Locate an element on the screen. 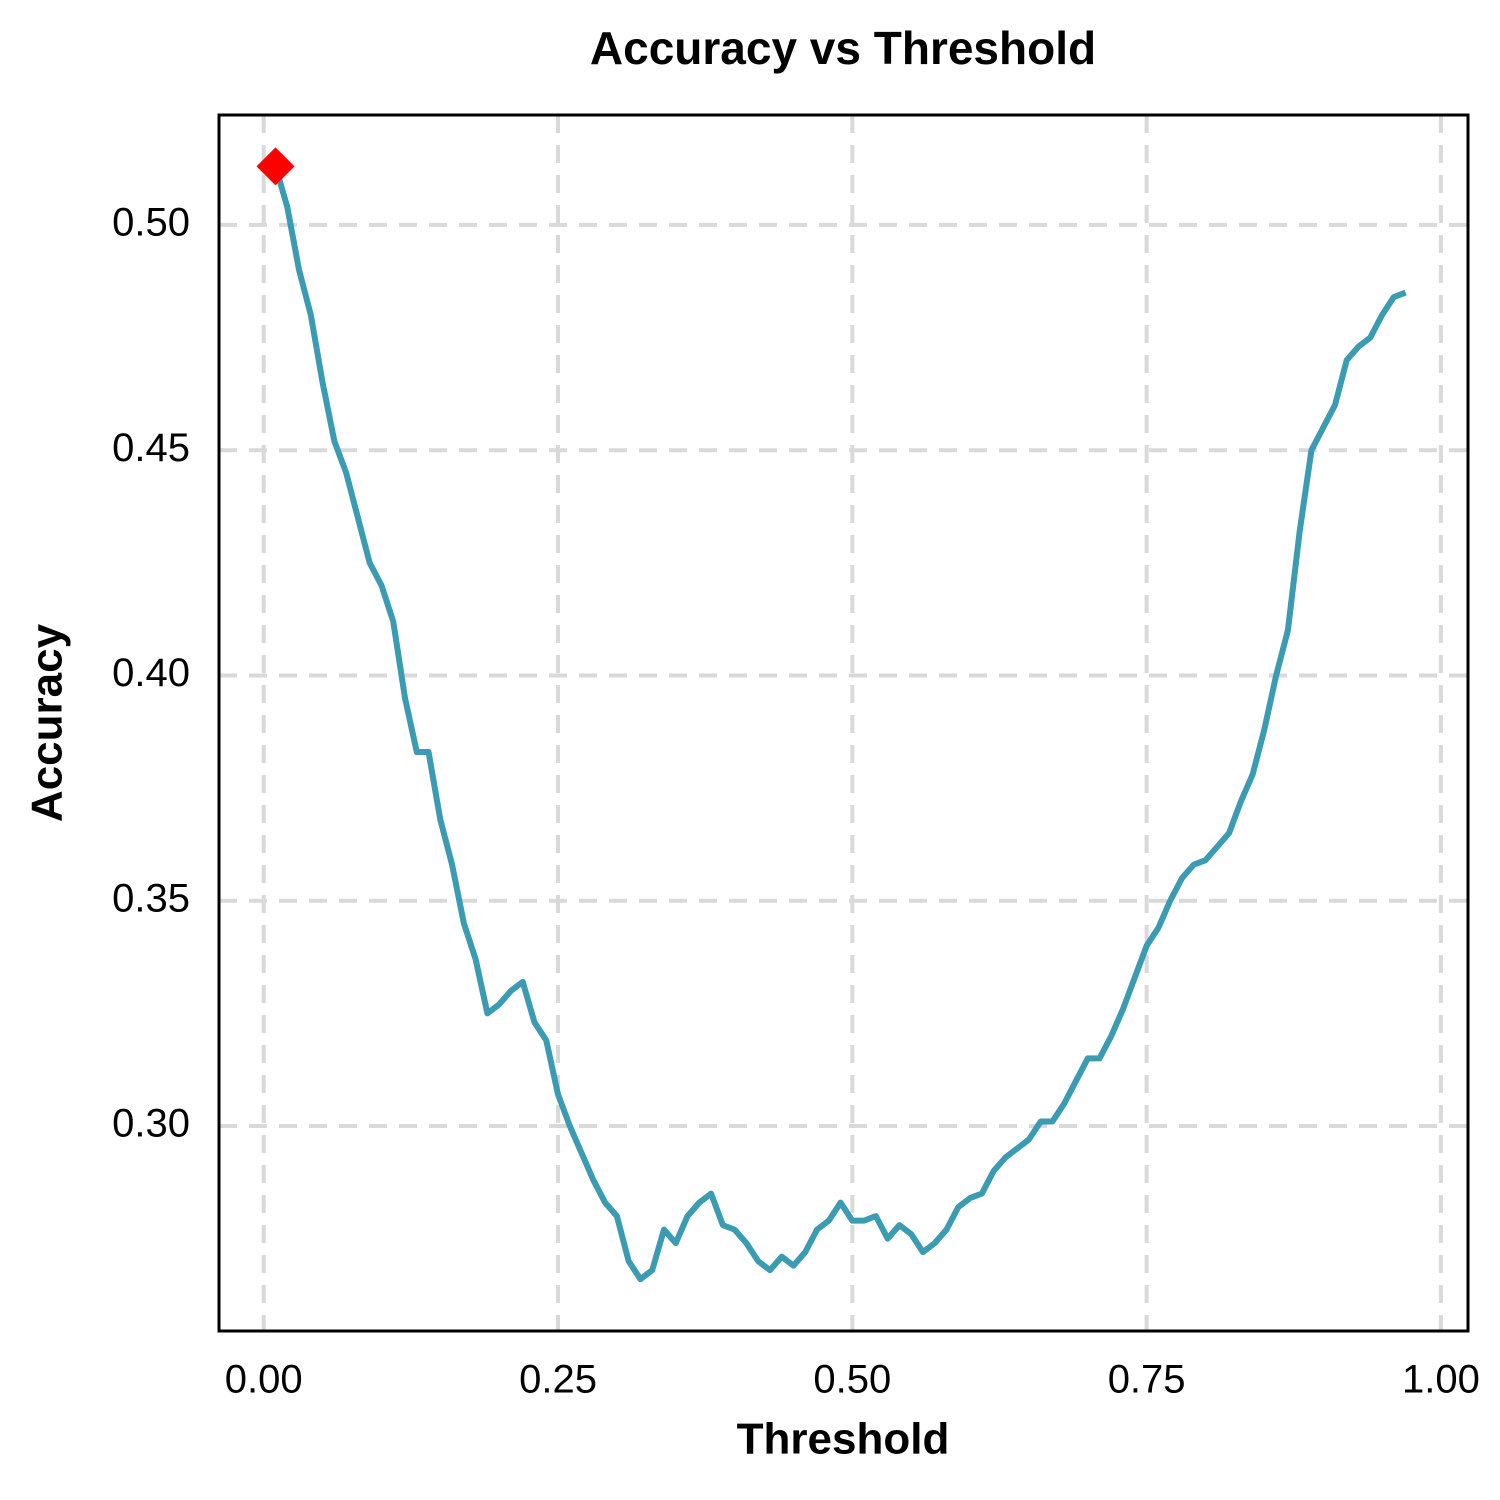  best-marker is located at coordinates (275, 166).